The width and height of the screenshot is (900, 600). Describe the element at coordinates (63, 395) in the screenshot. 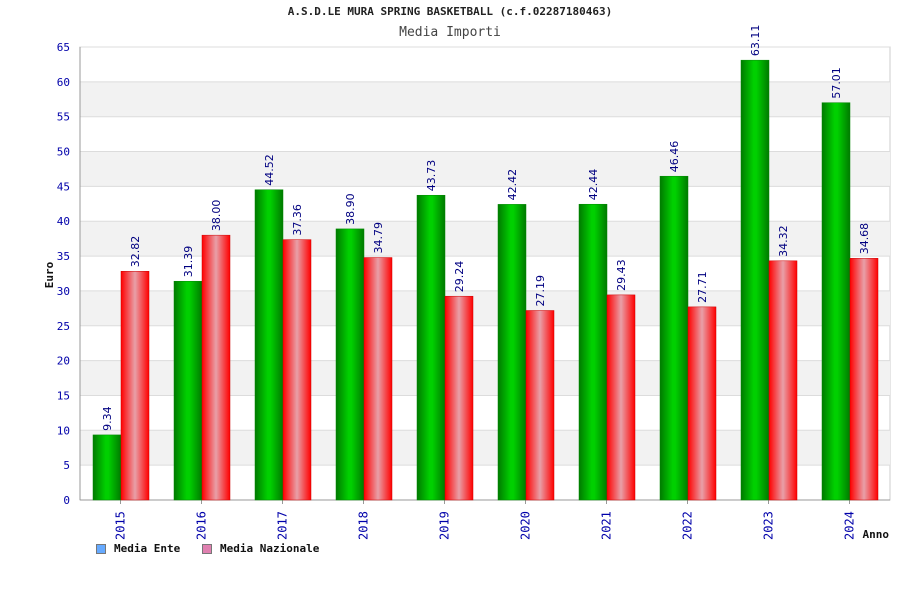

I see `y-tick-label: 15` at that location.